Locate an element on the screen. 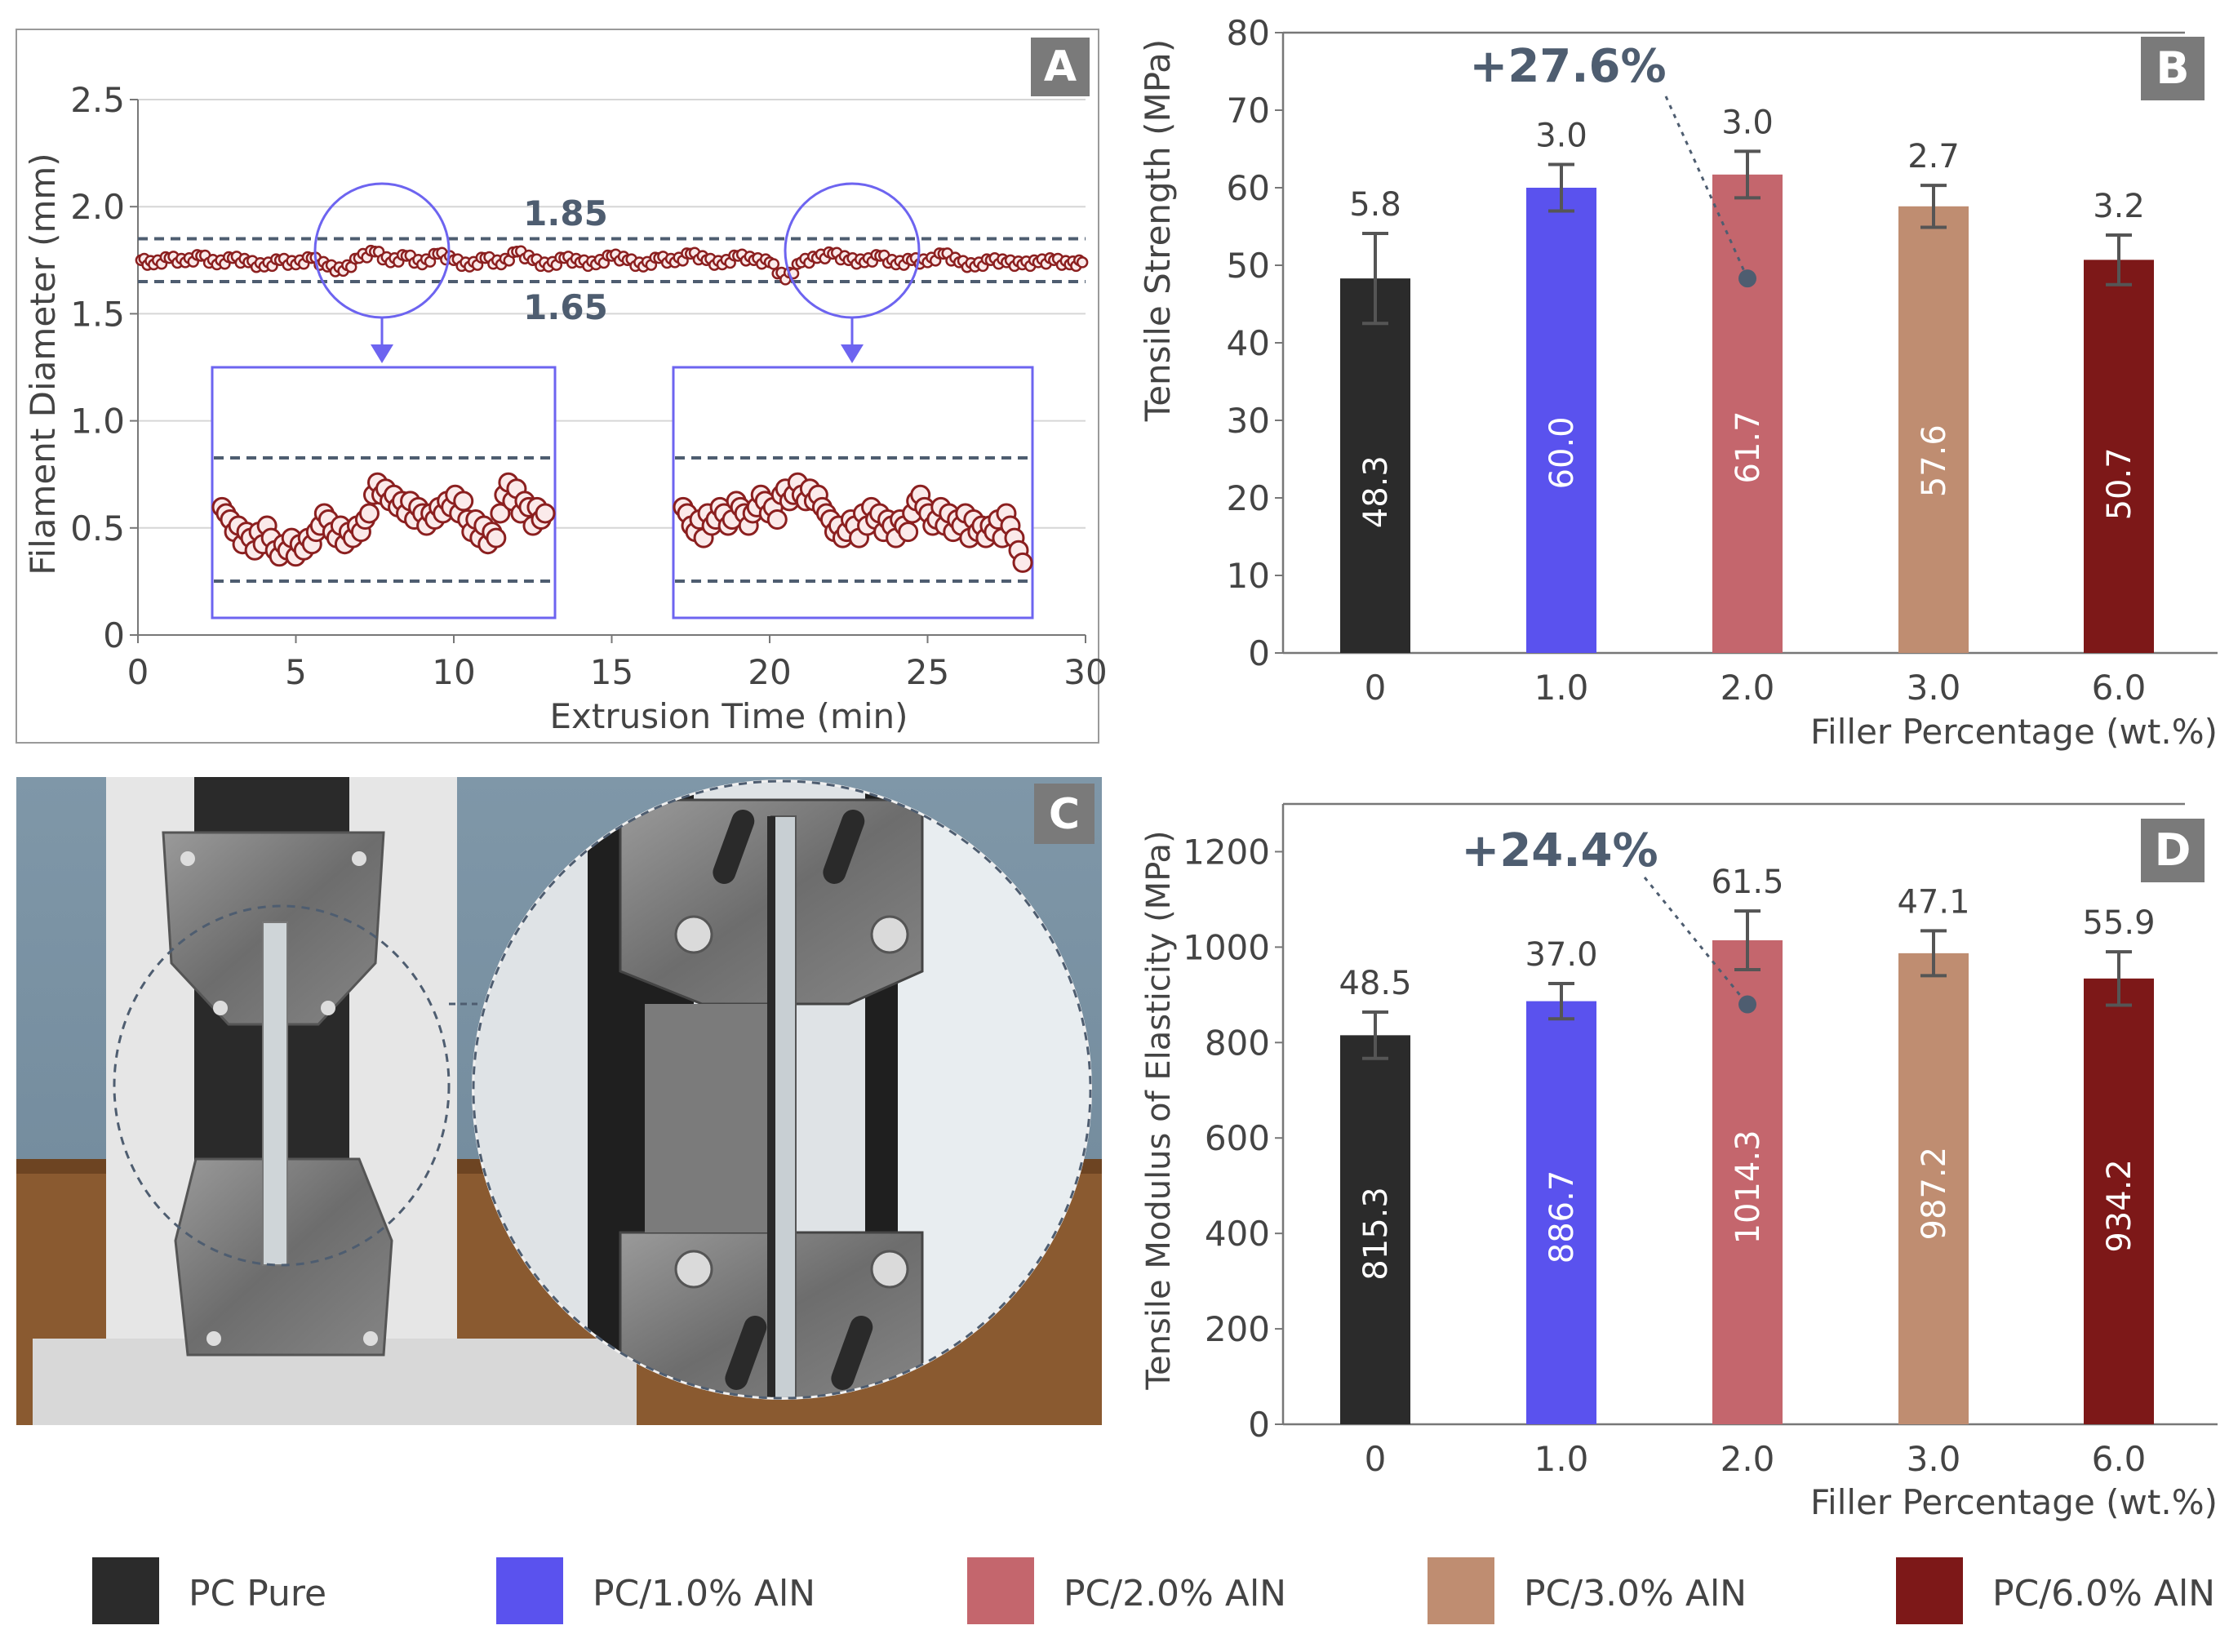  magnifier-arrow-head is located at coordinates (382, 353).